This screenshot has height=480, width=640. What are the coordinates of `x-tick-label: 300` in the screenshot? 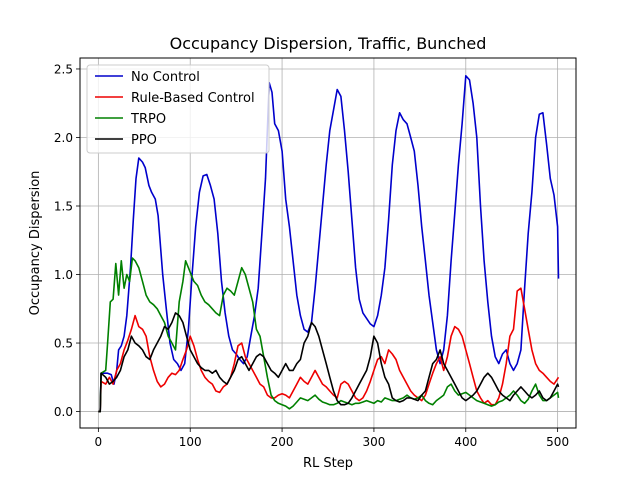 It's located at (373, 442).